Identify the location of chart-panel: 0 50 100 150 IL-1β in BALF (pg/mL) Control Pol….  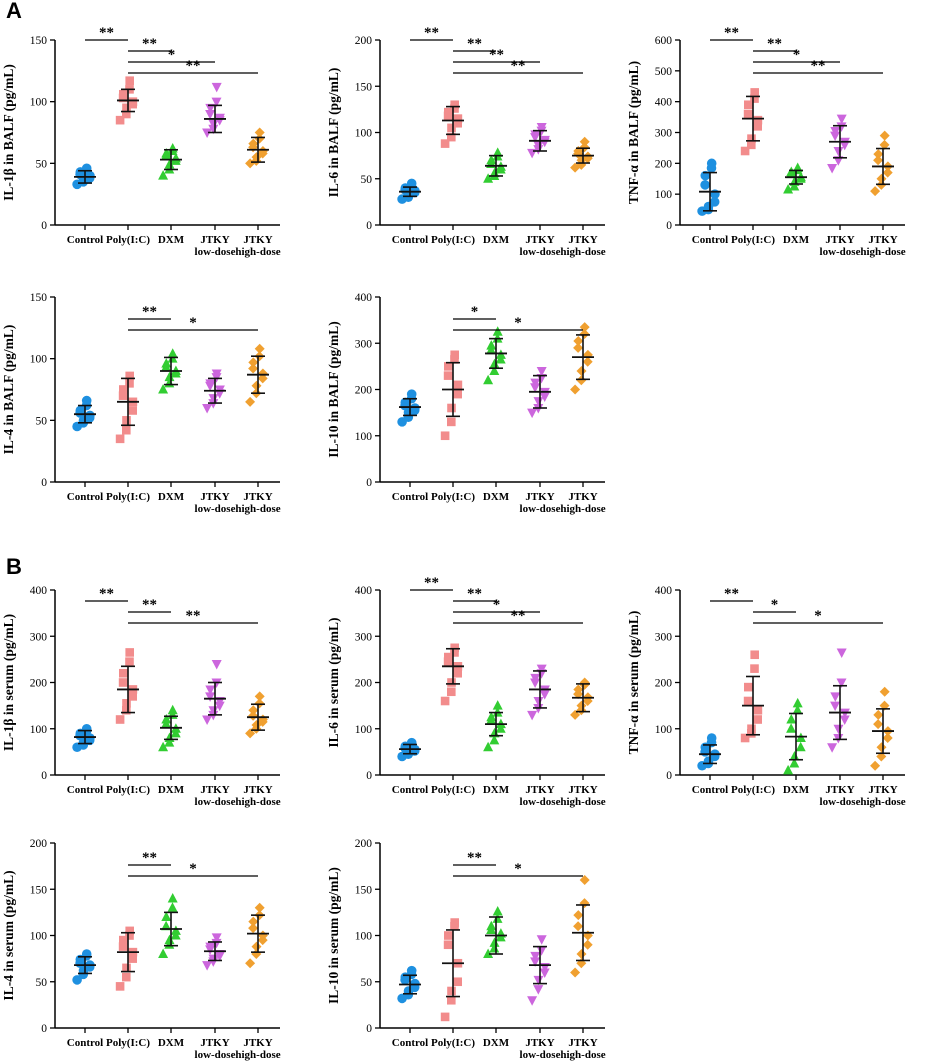
(141, 141).